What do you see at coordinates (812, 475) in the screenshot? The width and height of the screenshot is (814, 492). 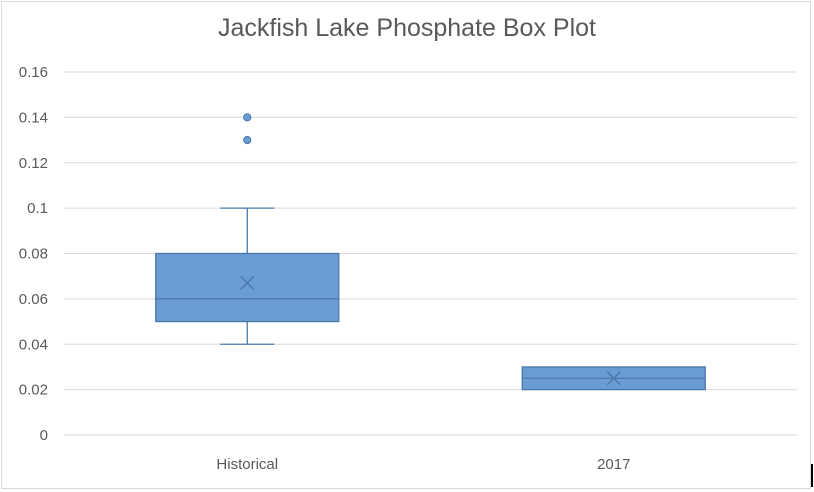 I see `edge-mark` at bounding box center [812, 475].